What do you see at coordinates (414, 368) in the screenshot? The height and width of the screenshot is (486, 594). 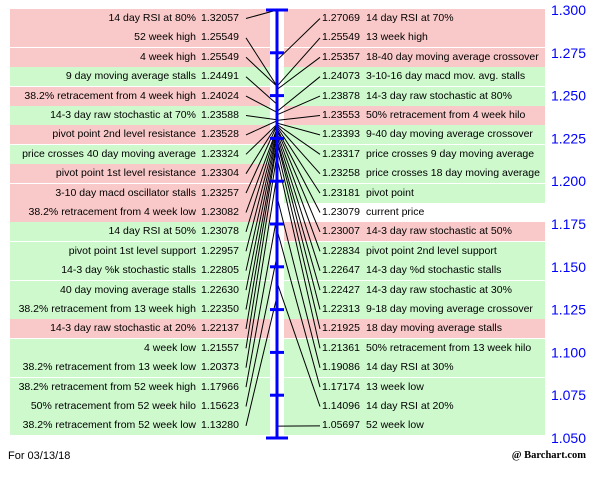 I see `right-row: 1.19086 14 day RSI at 30%` at bounding box center [414, 368].